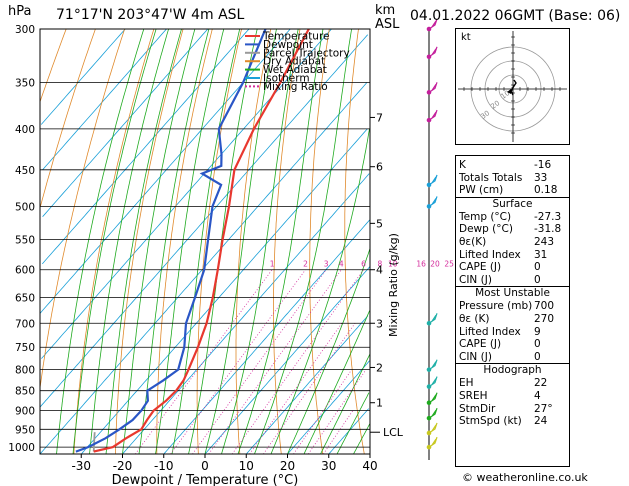 This screenshot has width=629, height=486. I want to click on hodograph-trace, so click(513, 87).